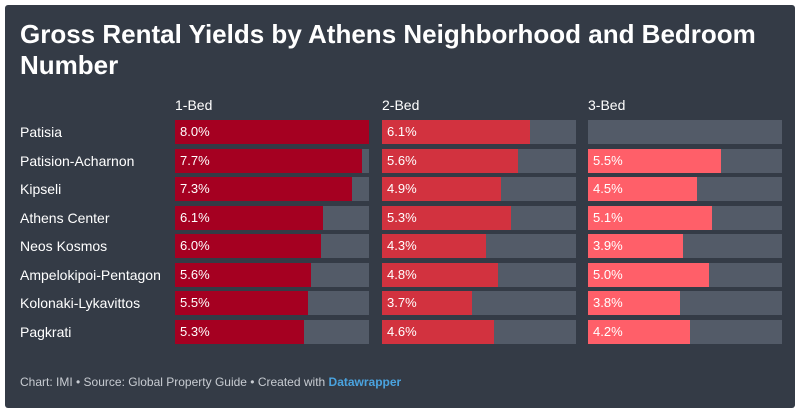 The image size is (800, 413). I want to click on bar-track: 7.7%, so click(272, 161).